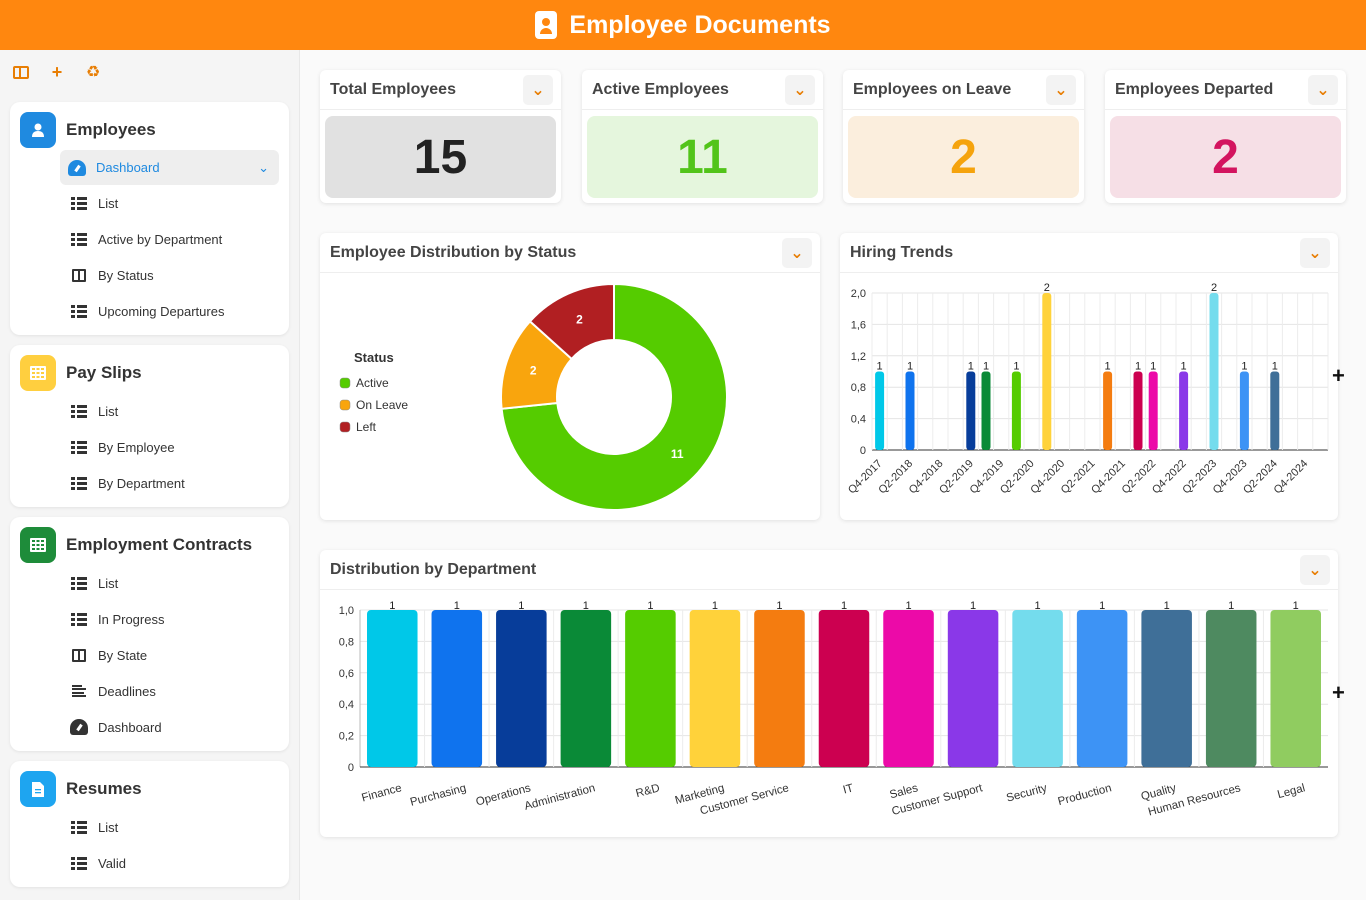 The image size is (1366, 900). Describe the element at coordinates (546, 25) in the screenshot. I see `id-badge-icon` at that location.